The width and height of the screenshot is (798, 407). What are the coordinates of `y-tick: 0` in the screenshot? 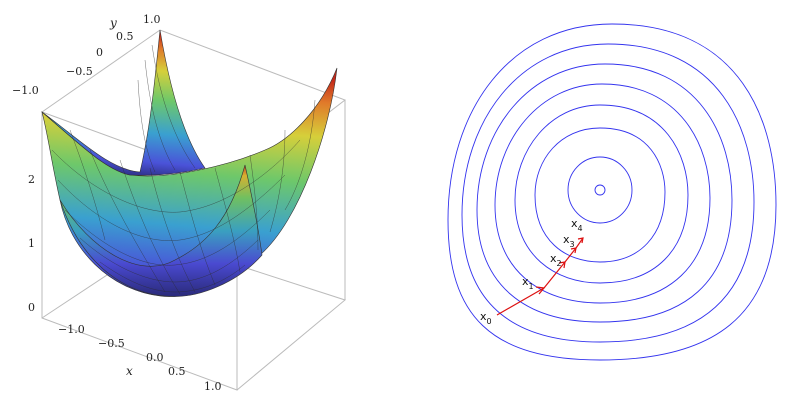 It's located at (99, 52).